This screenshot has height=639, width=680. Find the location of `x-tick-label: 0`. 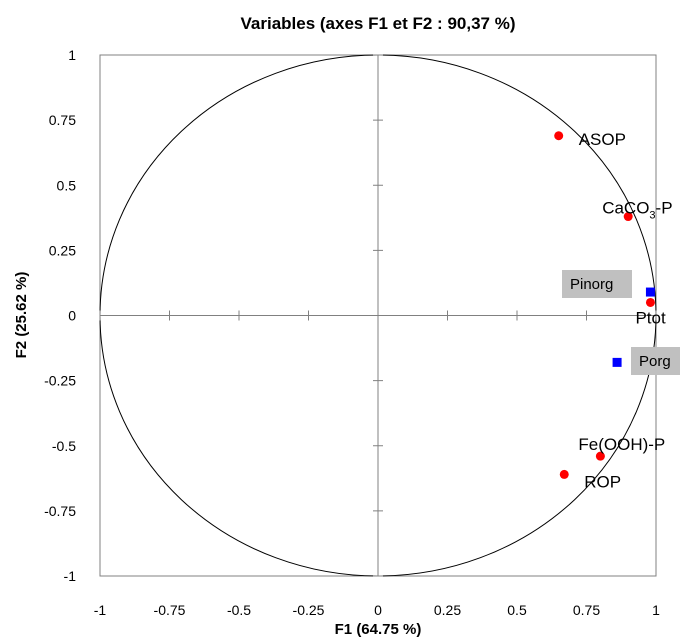

x-tick-label: 0 is located at coordinates (378, 610).